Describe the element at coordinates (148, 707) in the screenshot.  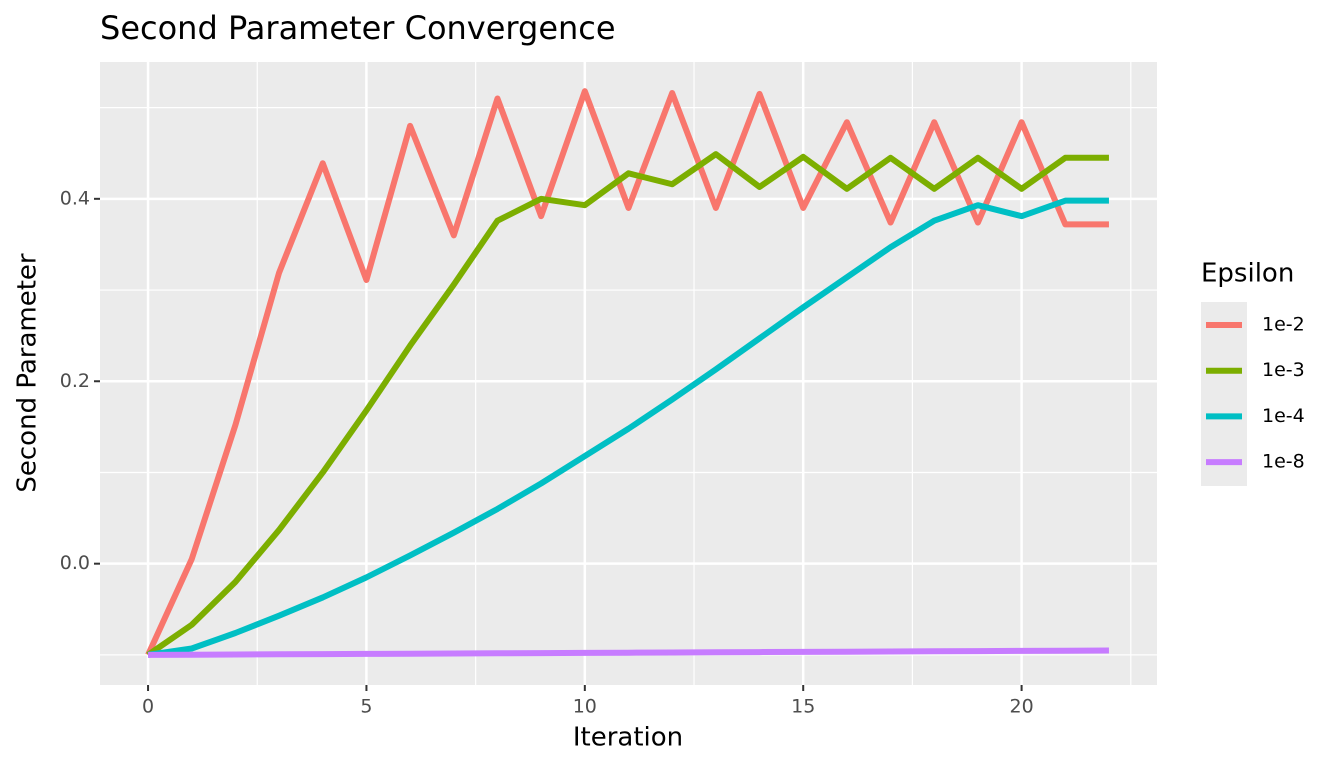
I see `x-tick-label: 0` at that location.